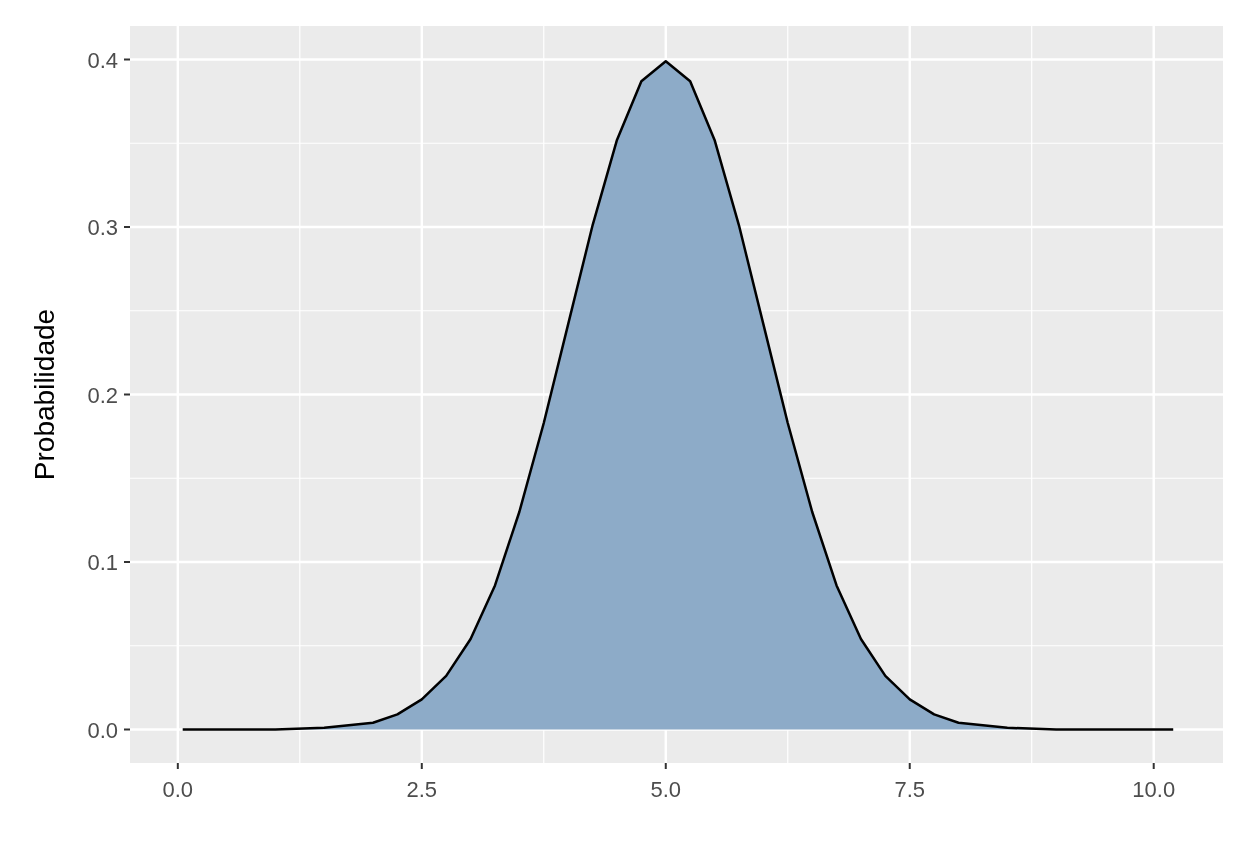  I want to click on x-tick-label: 10.0, so click(1154, 789).